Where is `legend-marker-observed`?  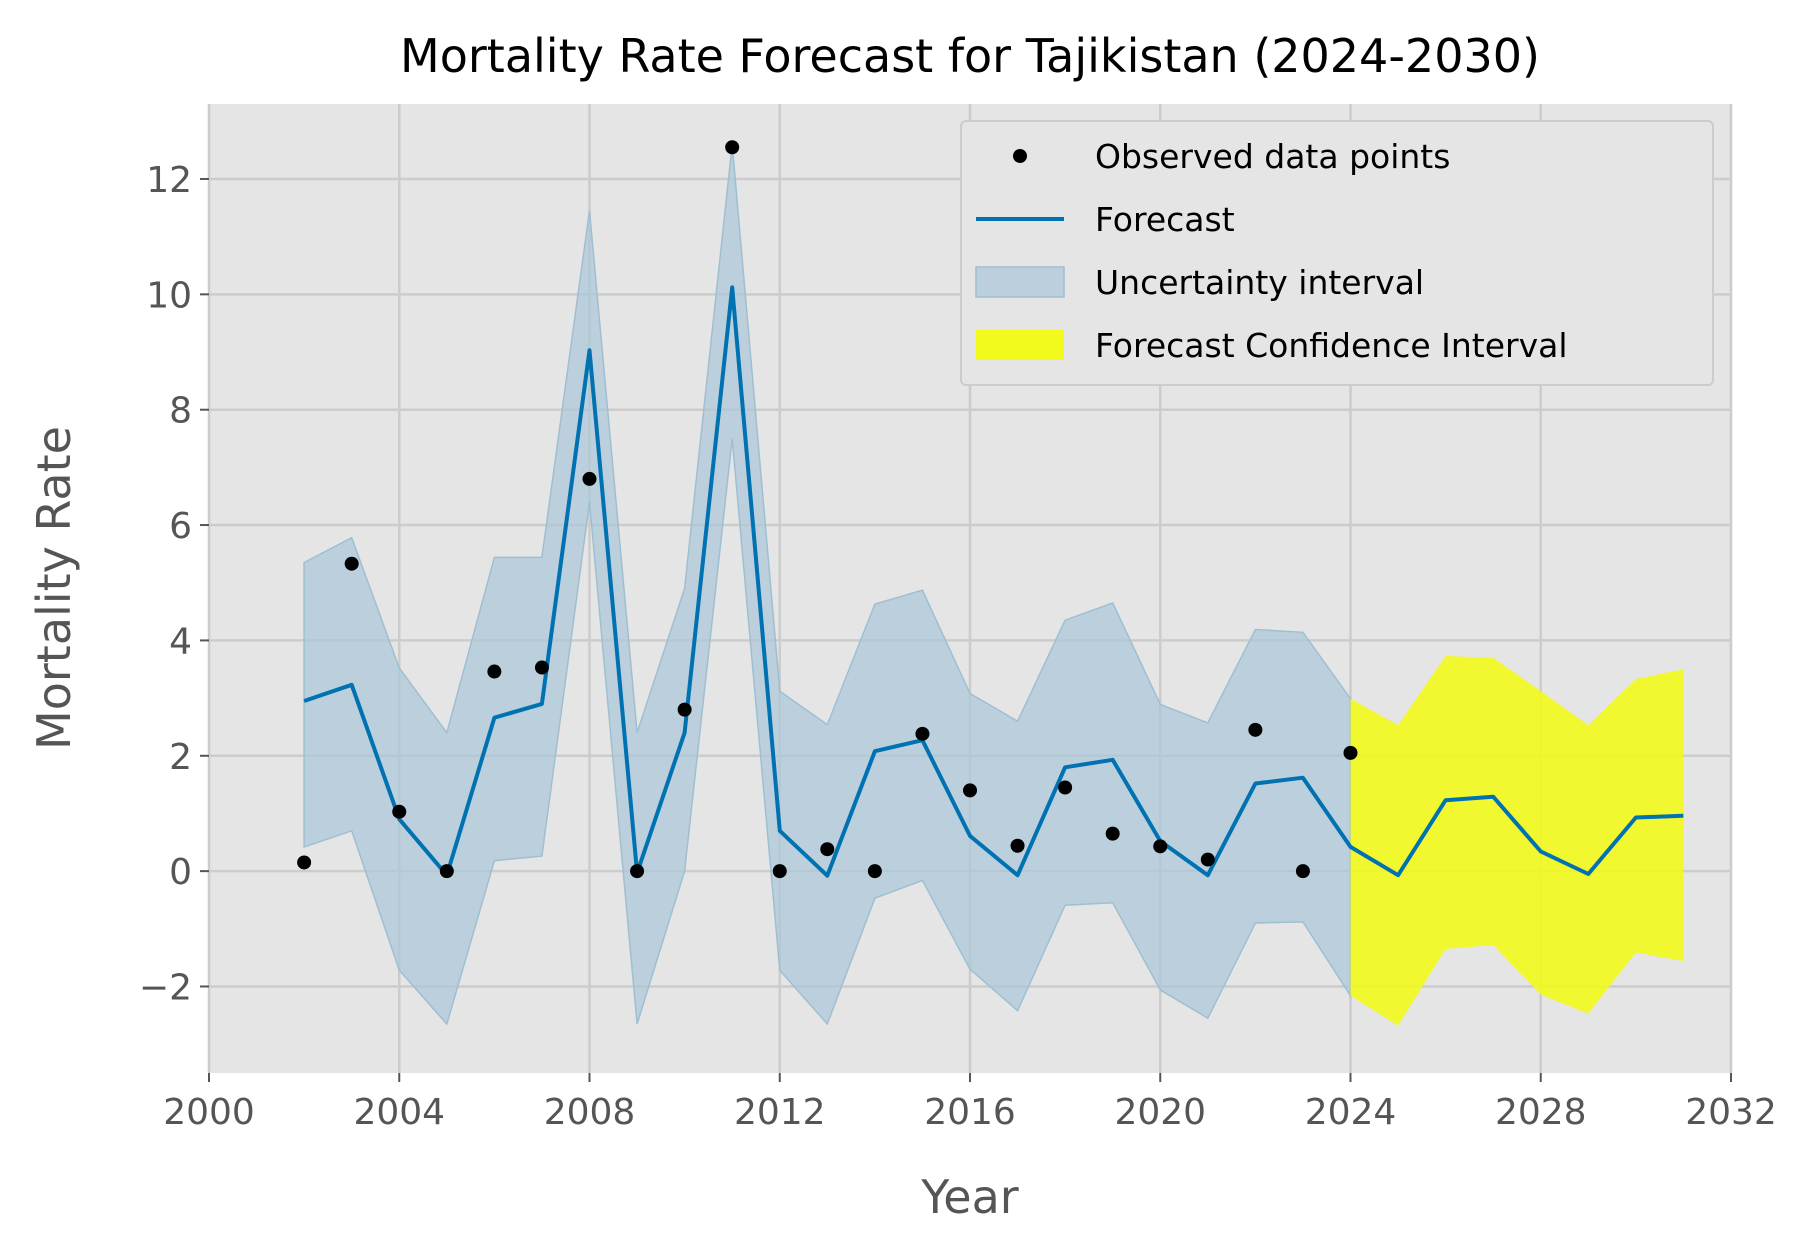
legend-marker-observed is located at coordinates (1020, 156).